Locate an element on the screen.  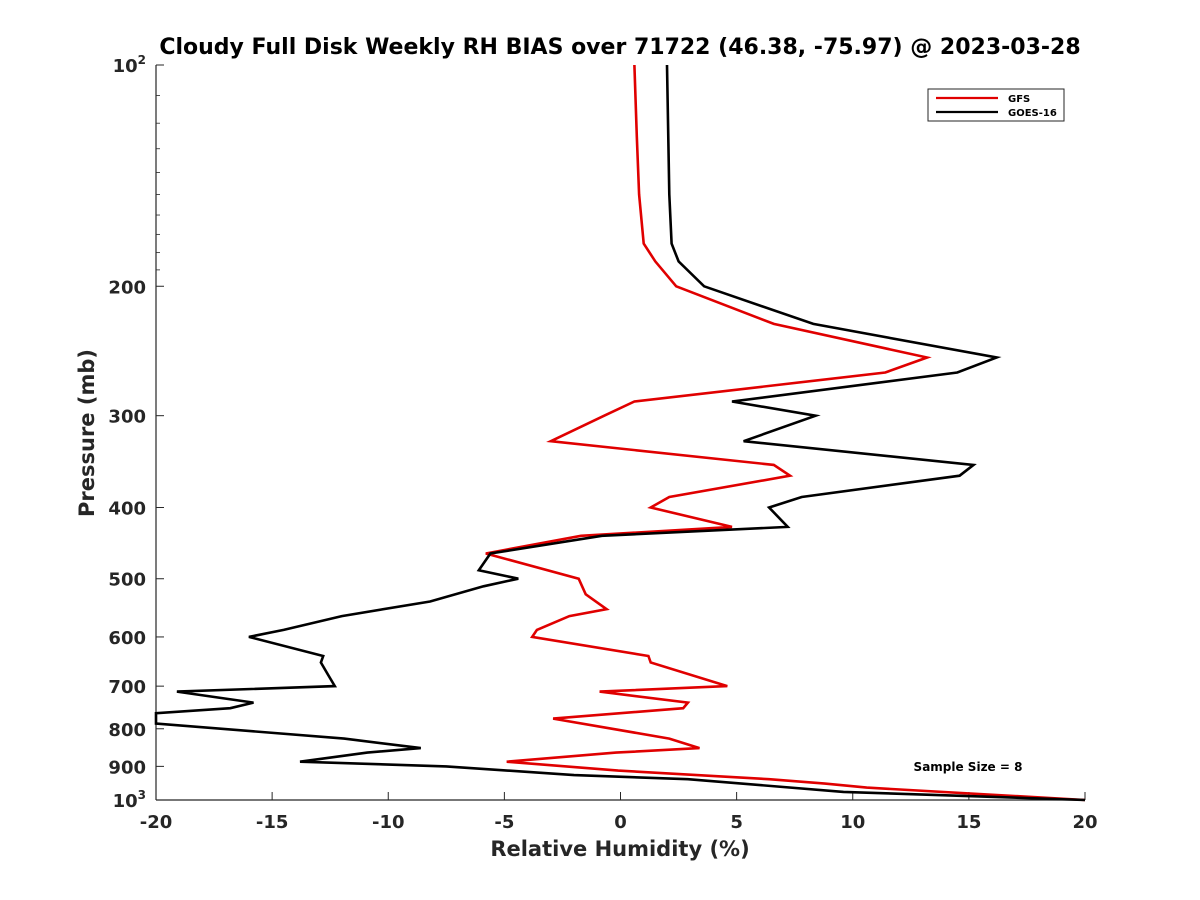
y-tick-label: 10² is located at coordinates (129, 65).